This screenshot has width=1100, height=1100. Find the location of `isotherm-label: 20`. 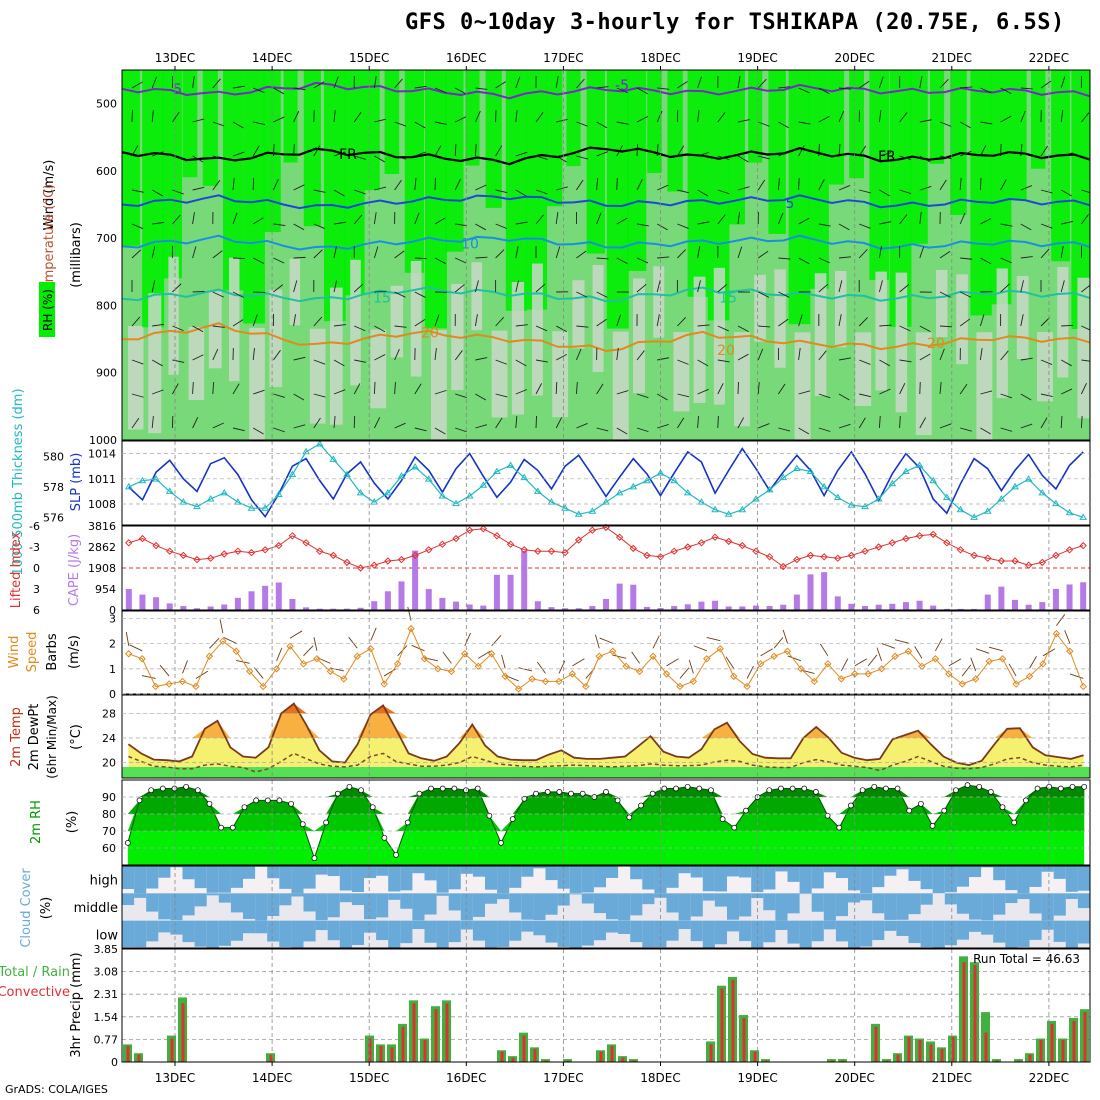

isotherm-label: 20 is located at coordinates (726, 351).